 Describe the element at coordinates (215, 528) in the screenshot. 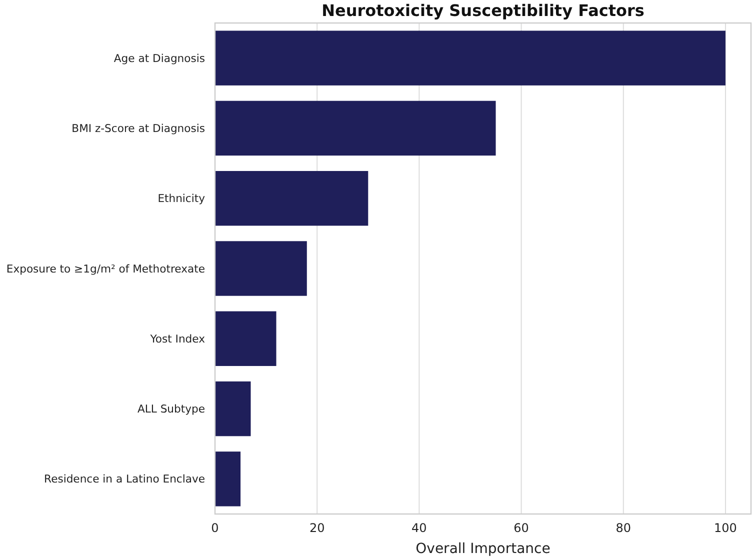

I see `x-tick-label: 0` at that location.